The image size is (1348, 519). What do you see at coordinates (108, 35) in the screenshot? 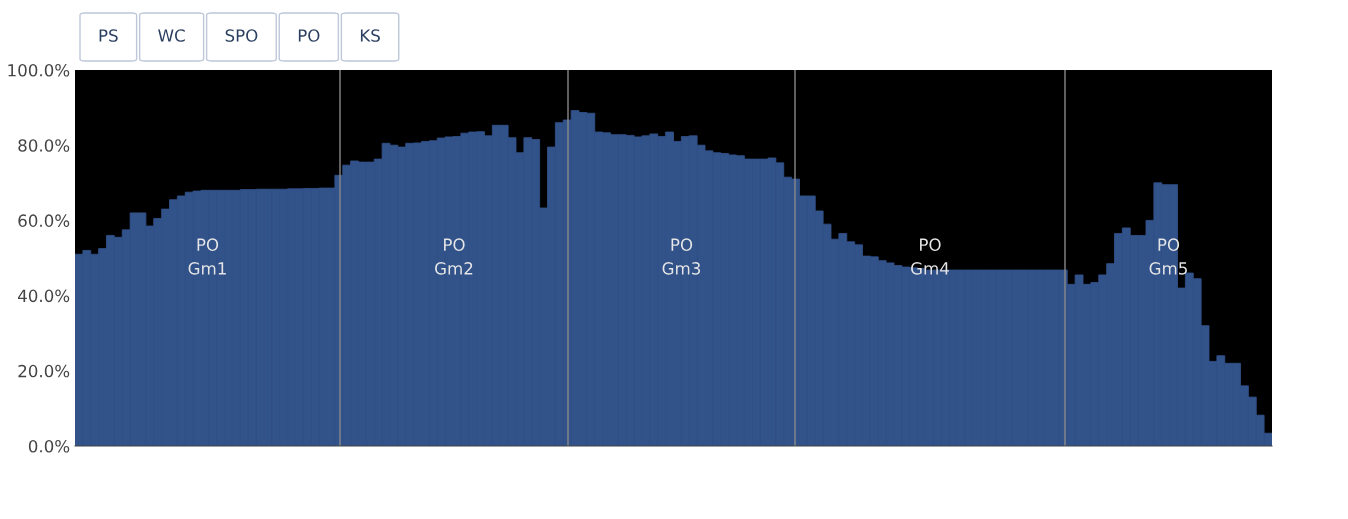
I see `text: PS` at bounding box center [108, 35].